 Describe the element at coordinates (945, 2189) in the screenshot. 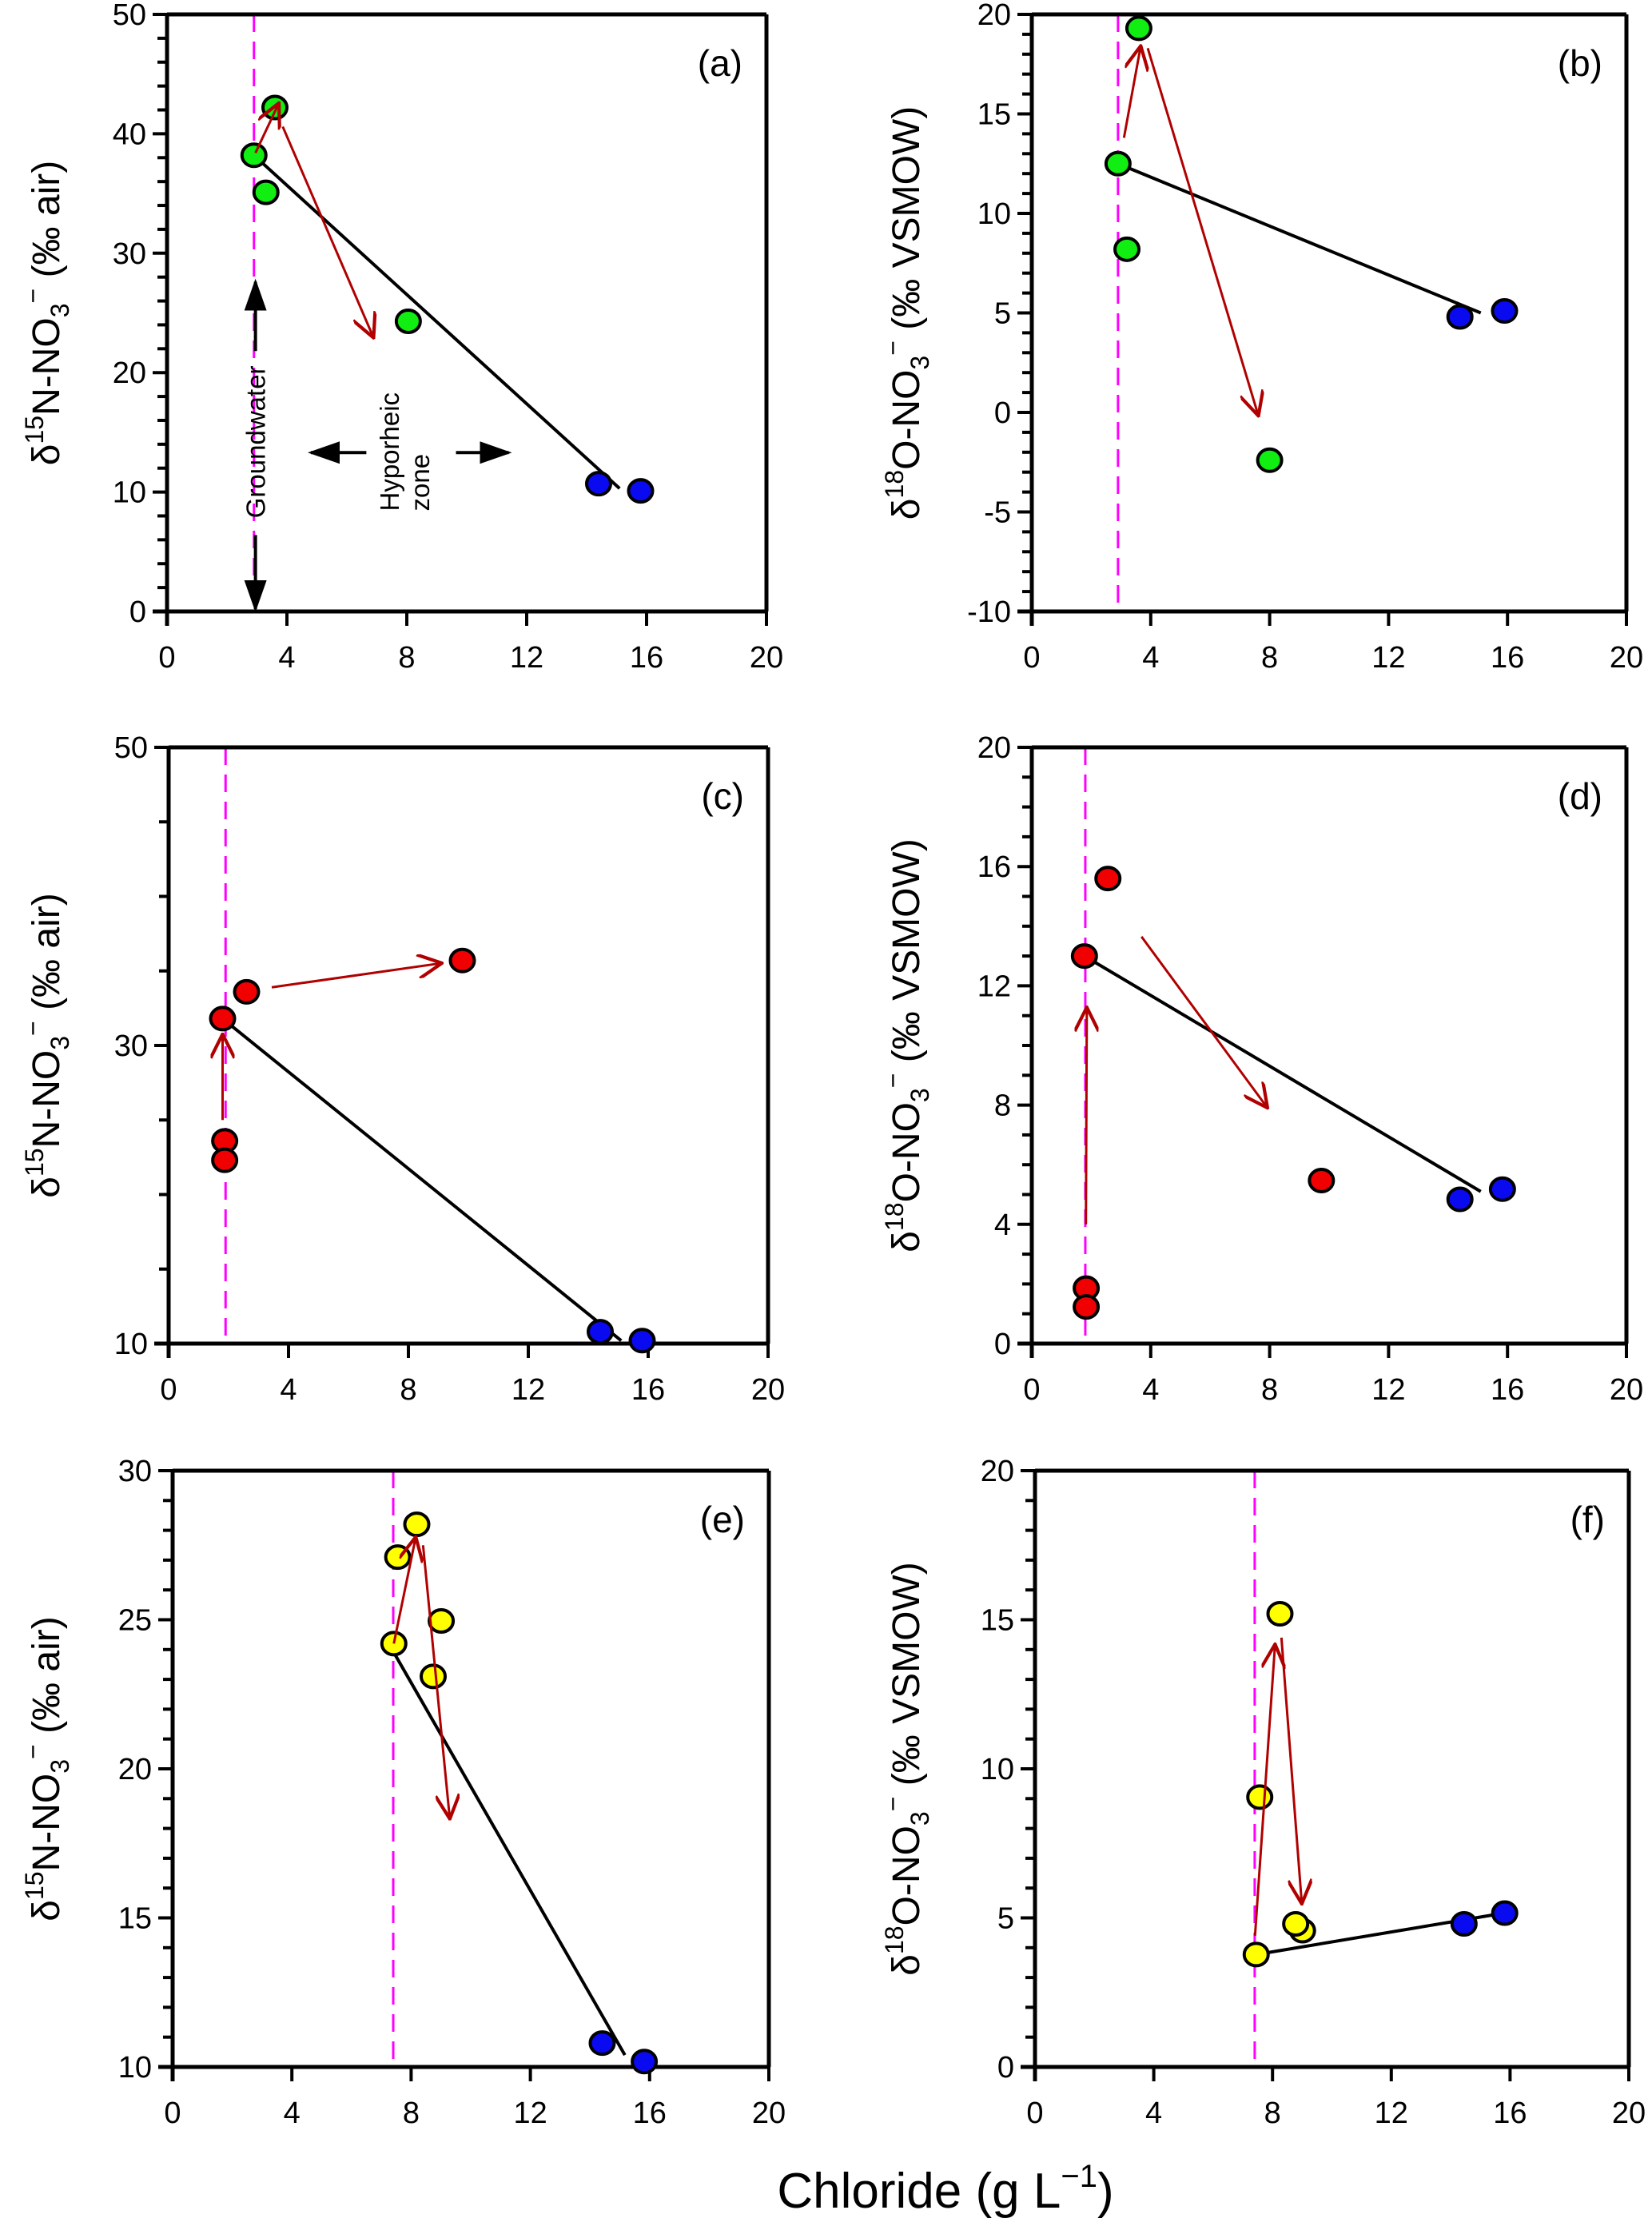

I see `x-axis-title: Chloride (g L−1)` at that location.